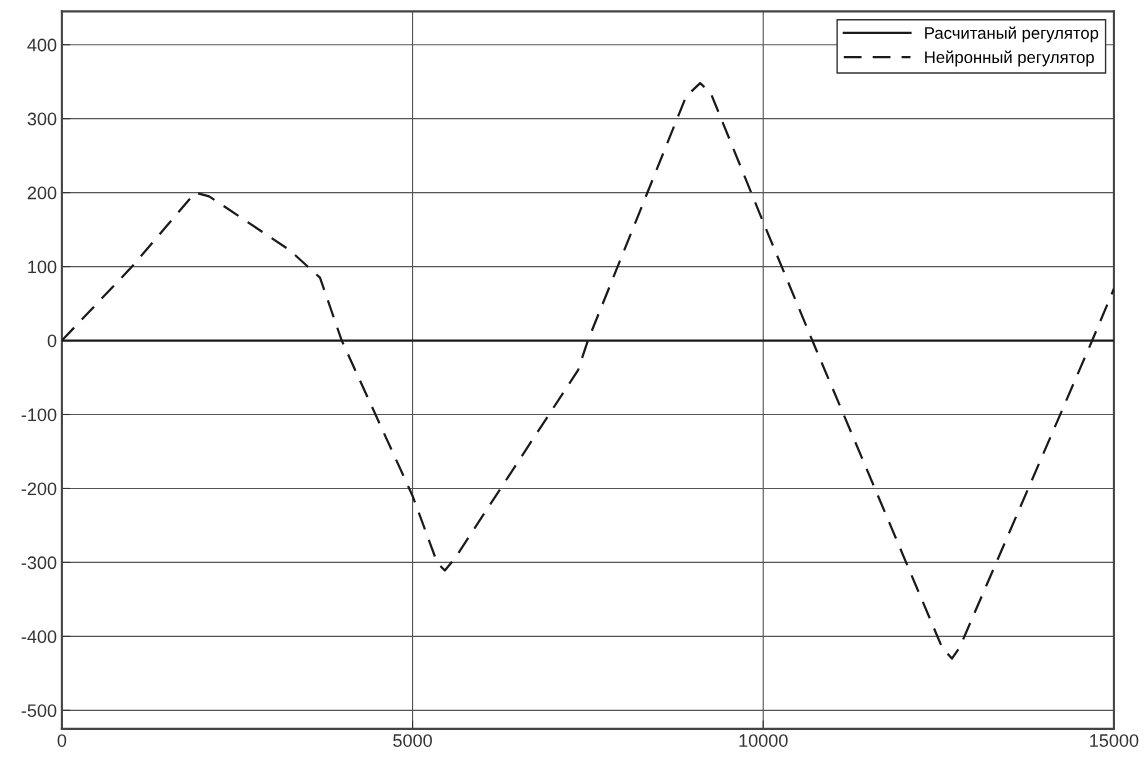  What do you see at coordinates (42, 193) in the screenshot?
I see `y-tick-label: 200` at bounding box center [42, 193].